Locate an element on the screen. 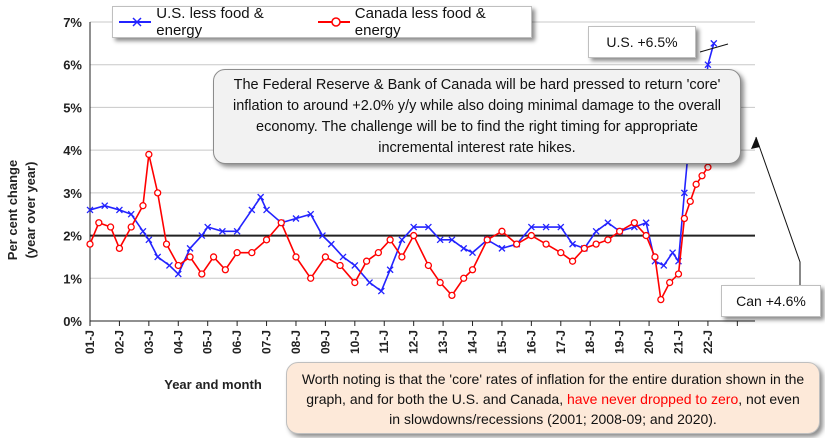 The height and width of the screenshot is (438, 825). us-value-callout: U.S. +6.5% is located at coordinates (642, 42).